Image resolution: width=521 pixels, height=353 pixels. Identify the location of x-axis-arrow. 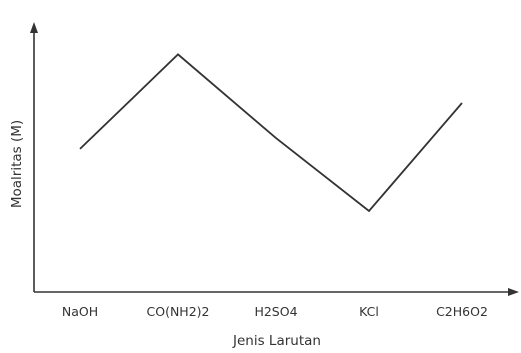
(513, 292).